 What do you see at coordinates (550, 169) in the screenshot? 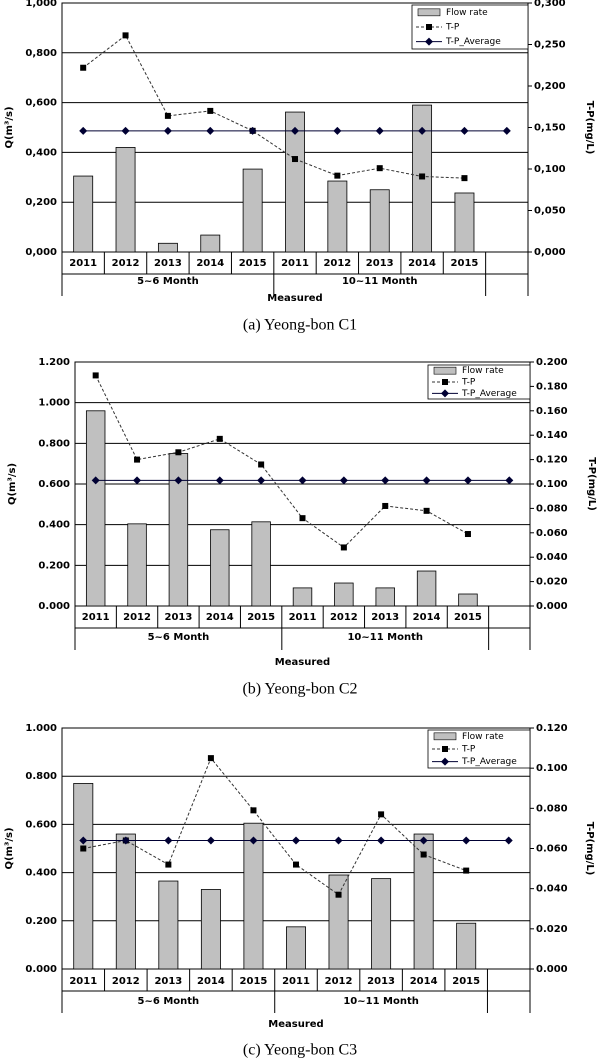
I see `y2-tick-label: 0,100` at bounding box center [550, 169].